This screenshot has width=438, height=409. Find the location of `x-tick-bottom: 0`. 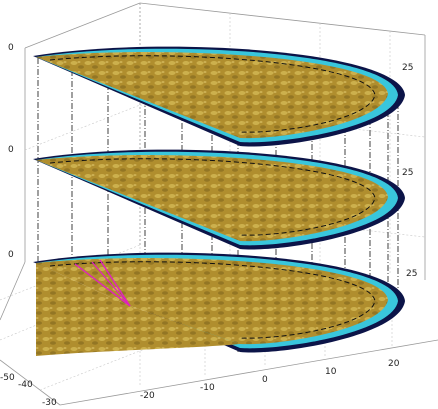

x-tick-bottom: 0 is located at coordinates (265, 380).